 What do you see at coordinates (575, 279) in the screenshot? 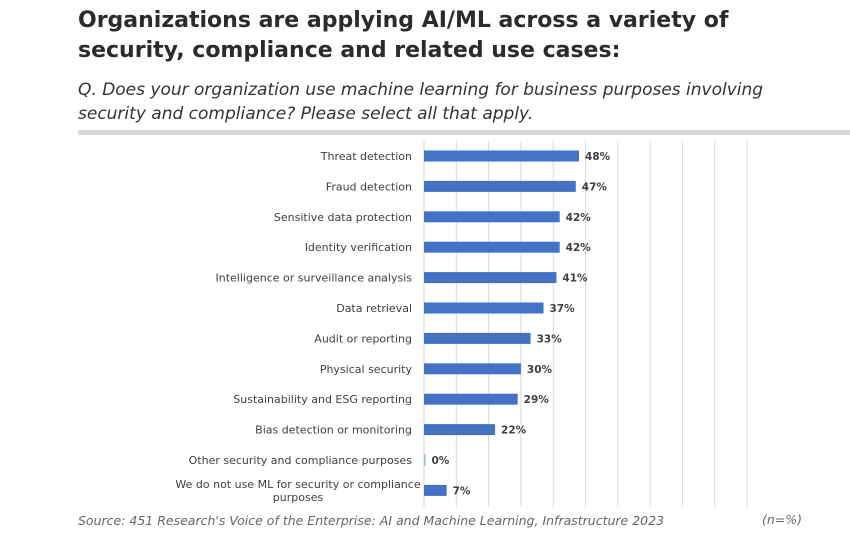
I see `value-label: 41%` at bounding box center [575, 279].